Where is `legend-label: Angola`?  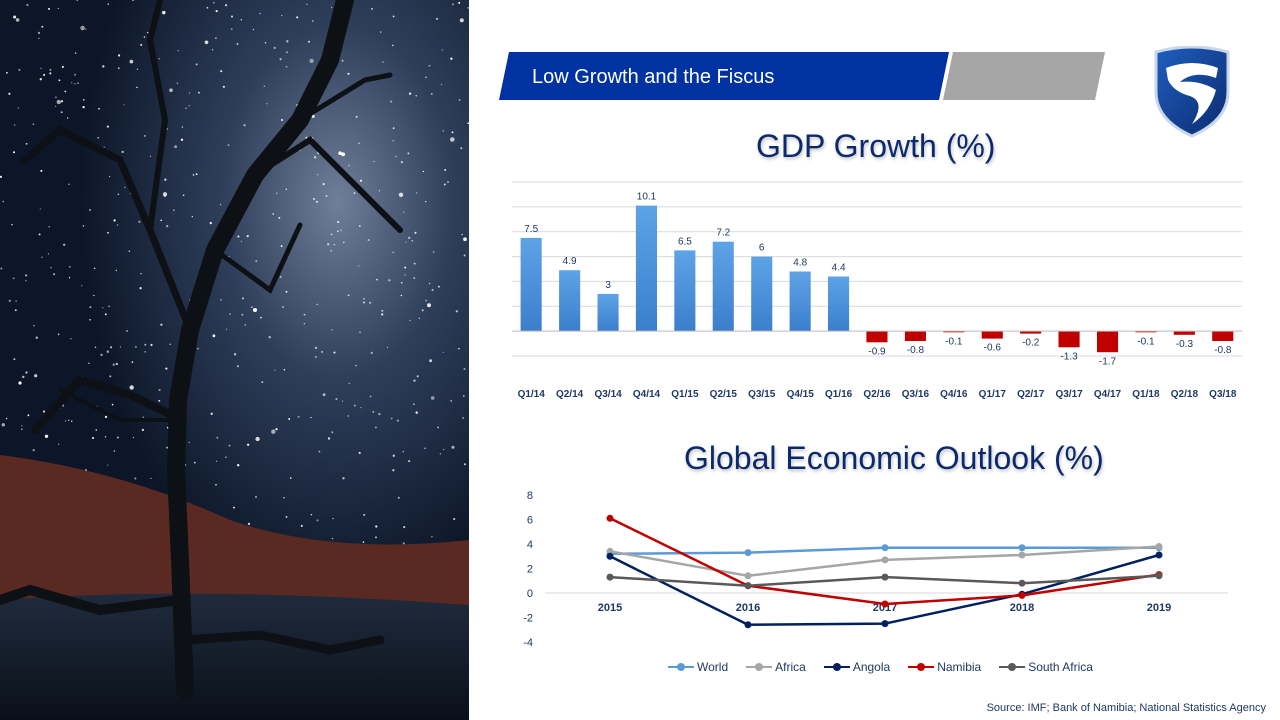 legend-label: Angola is located at coordinates (871, 667).